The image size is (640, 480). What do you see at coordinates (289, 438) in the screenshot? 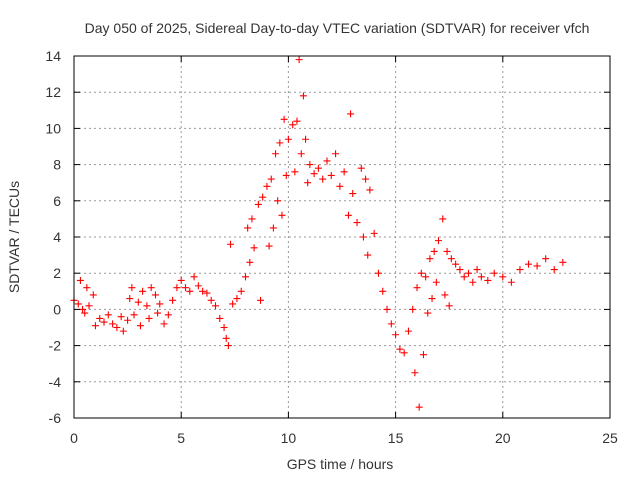
I see `x-tick-label: 10` at bounding box center [289, 438].